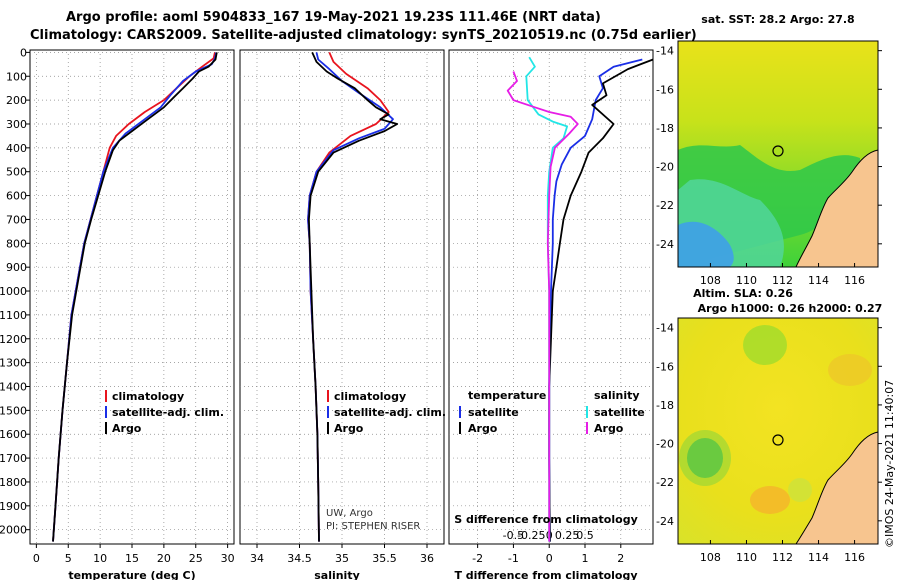 The width and height of the screenshot is (900, 580). Describe the element at coordinates (790, 308) in the screenshot. I see `sla-map-title-2: Argo h1000: 0.26 h2000: 0.27` at that location.